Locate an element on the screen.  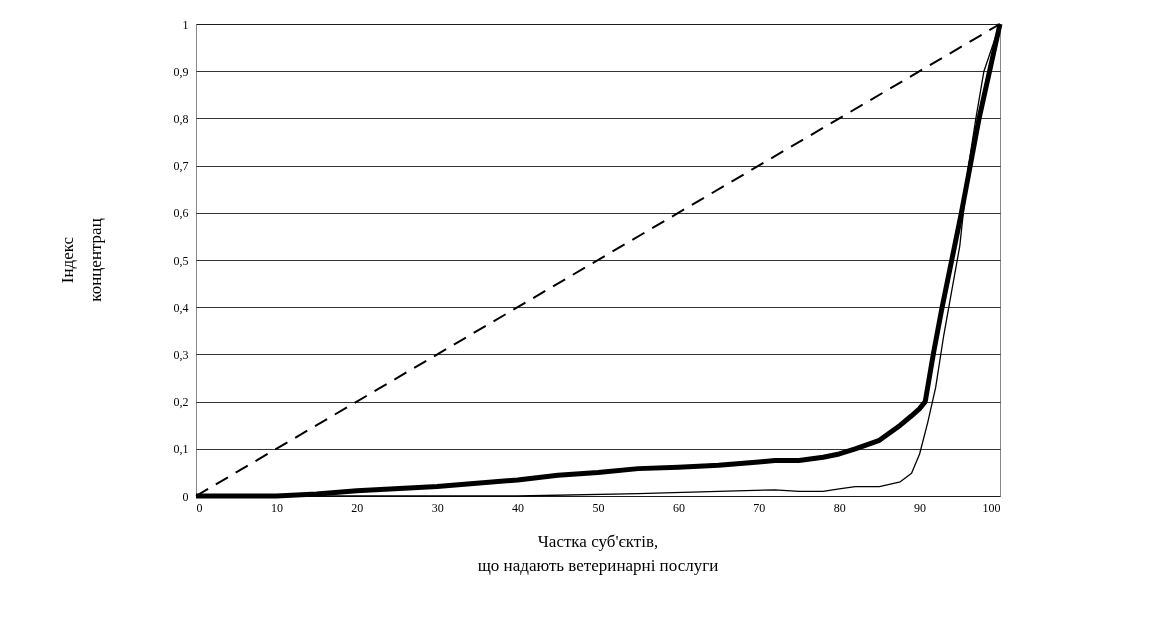
x-axis-title: Частка суб'єктів, що надають ветеринарні послуги is located at coordinates (598, 553).